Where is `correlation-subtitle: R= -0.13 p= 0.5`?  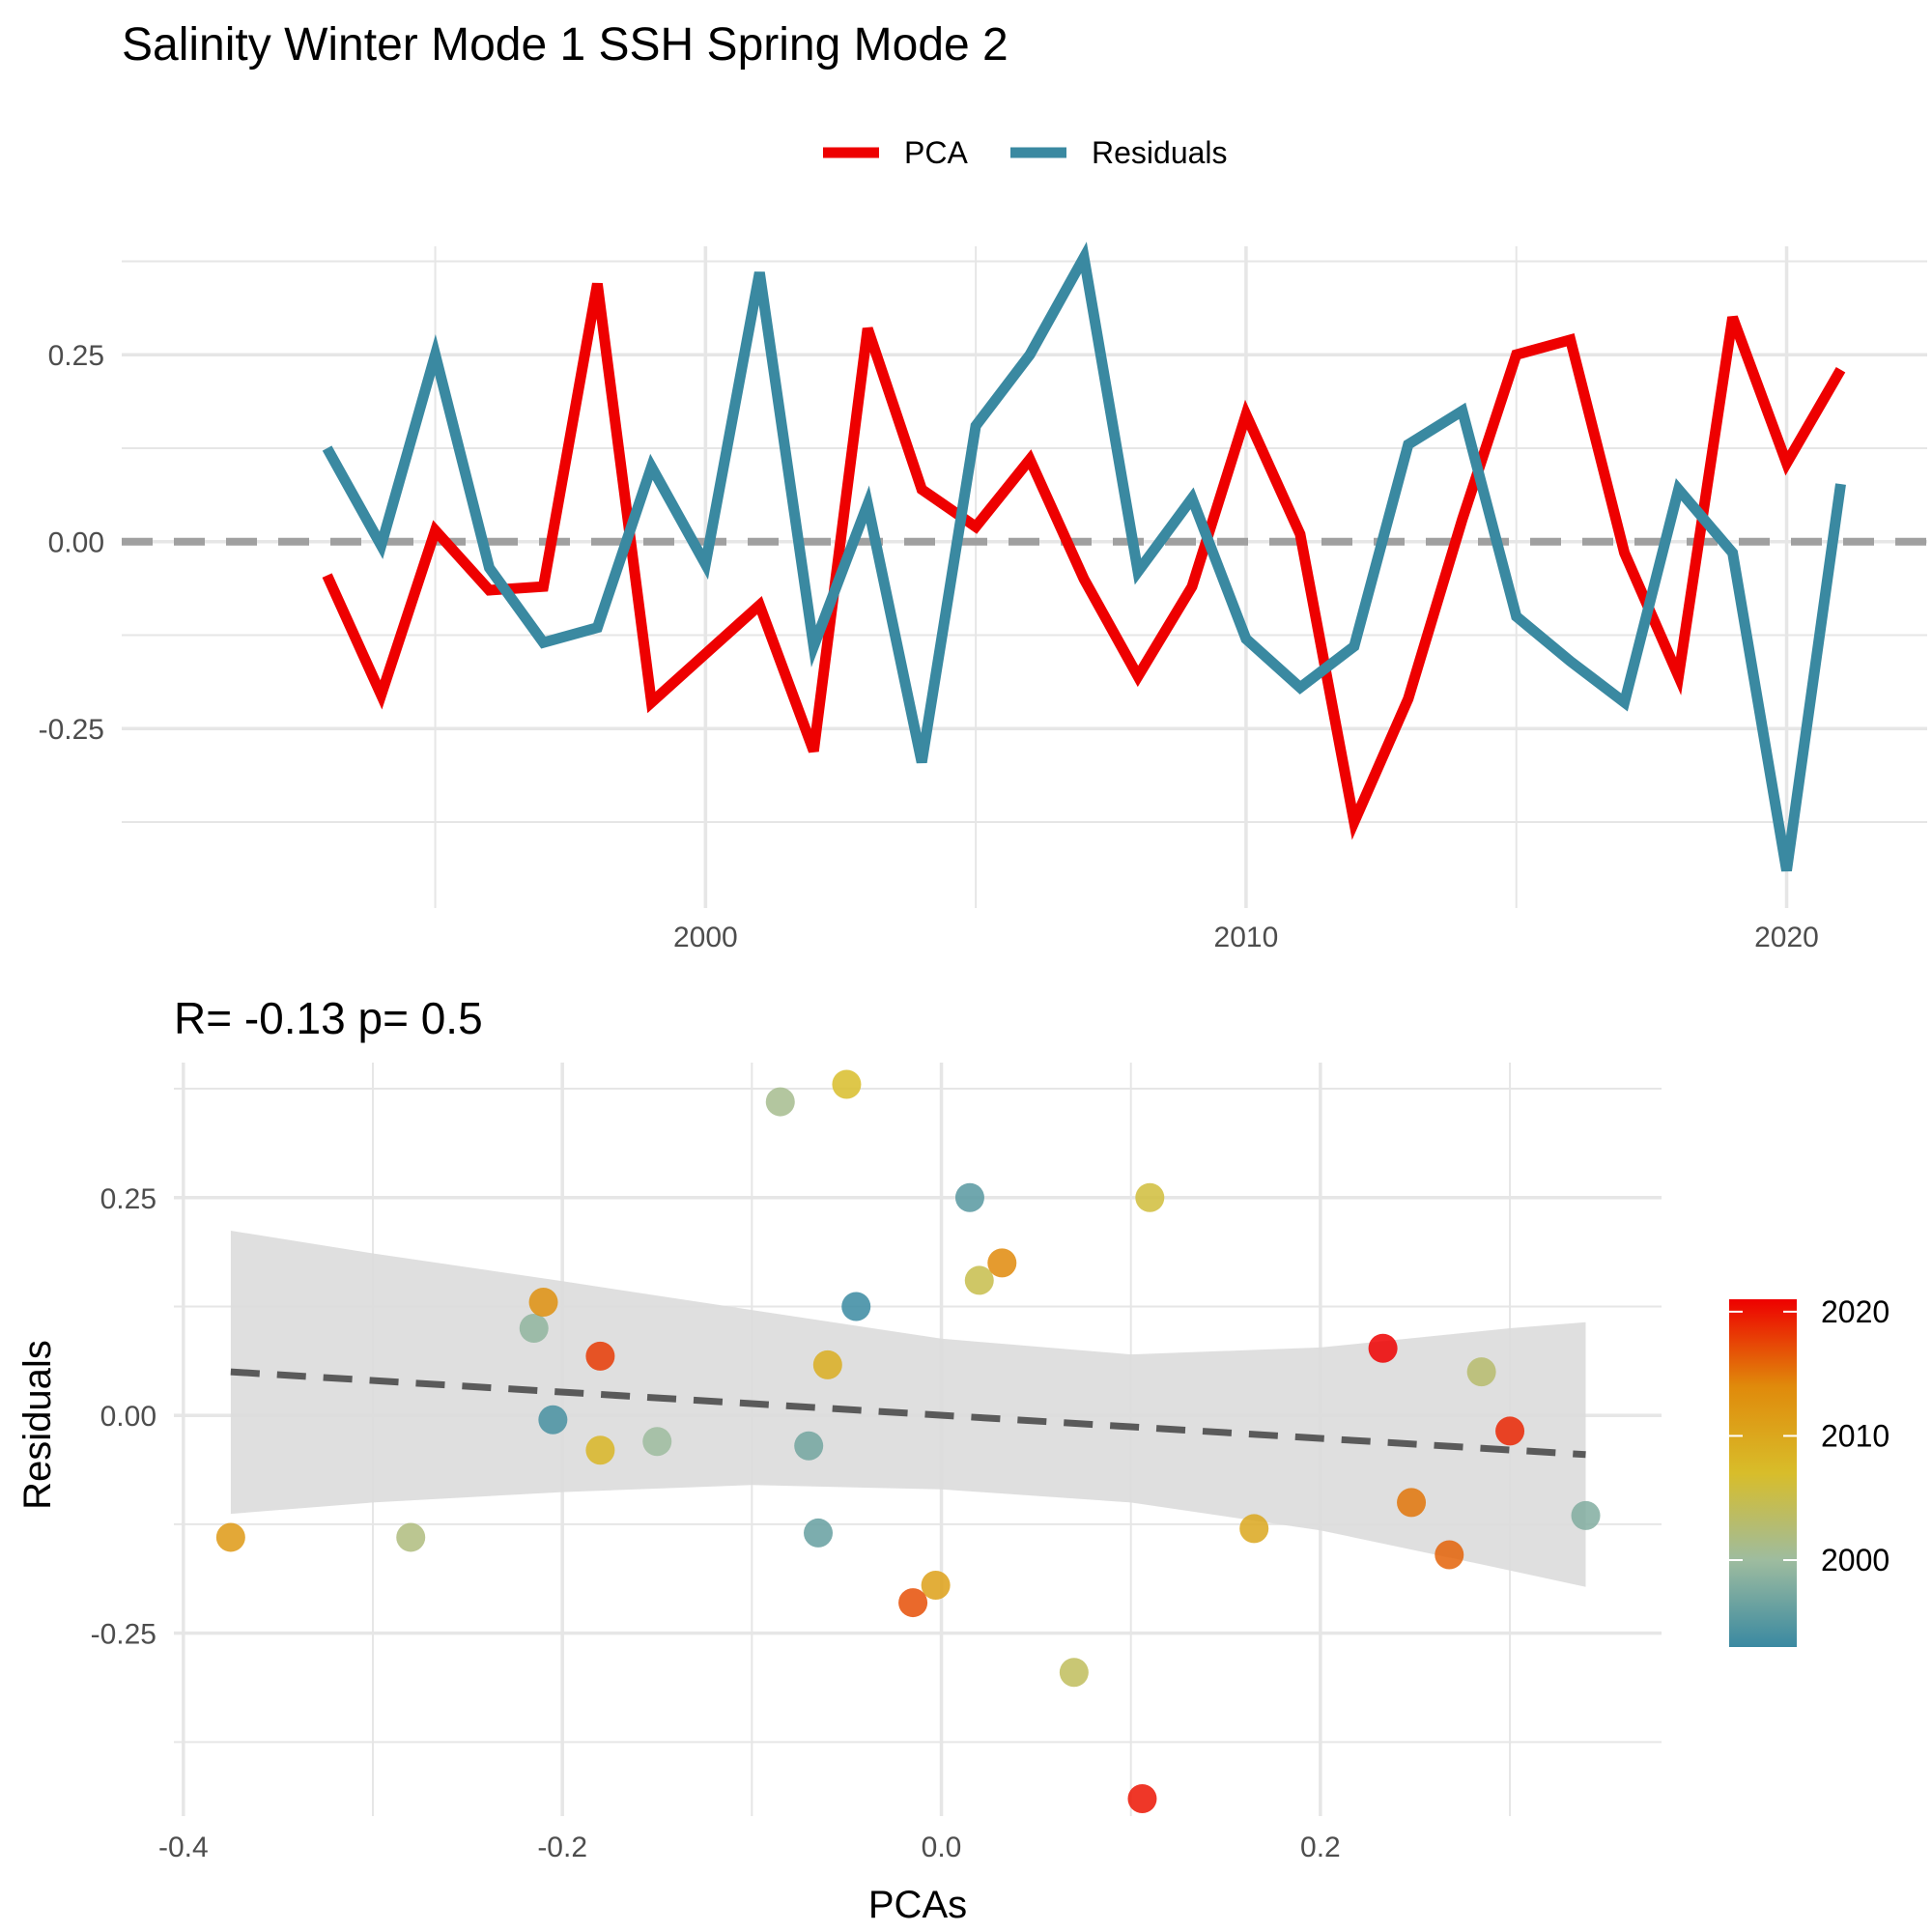
correlation-subtitle: R= -0.13 p= 0.5 is located at coordinates (328, 1018).